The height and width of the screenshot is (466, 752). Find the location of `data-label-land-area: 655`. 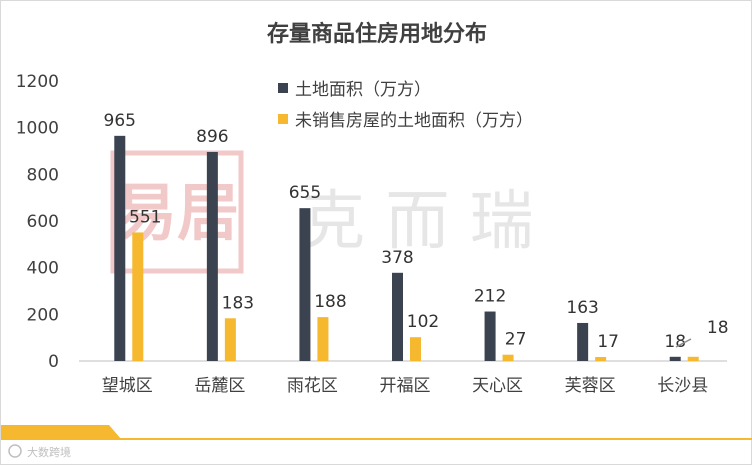

data-label-land-area: 655 is located at coordinates (305, 193).